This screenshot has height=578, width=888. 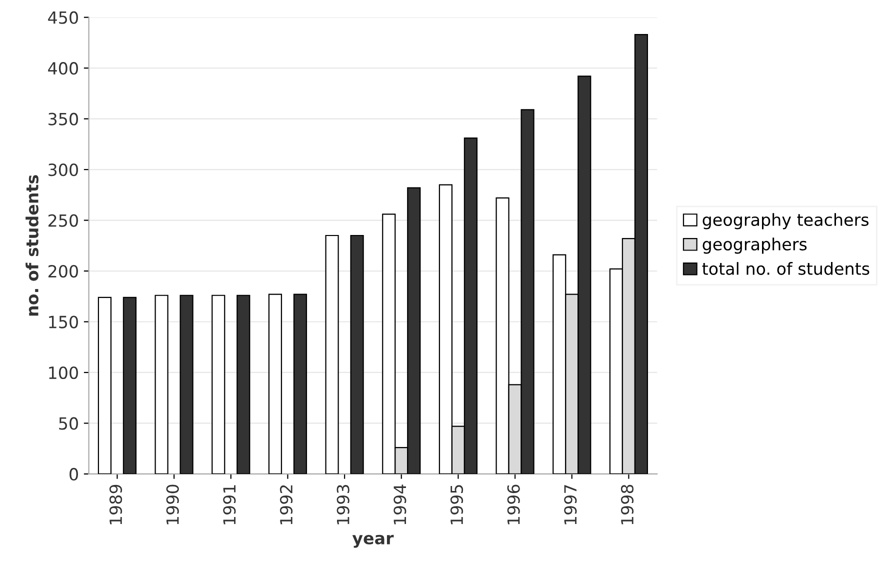 I want to click on x-tick-label: 1990, so click(x=172, y=504).